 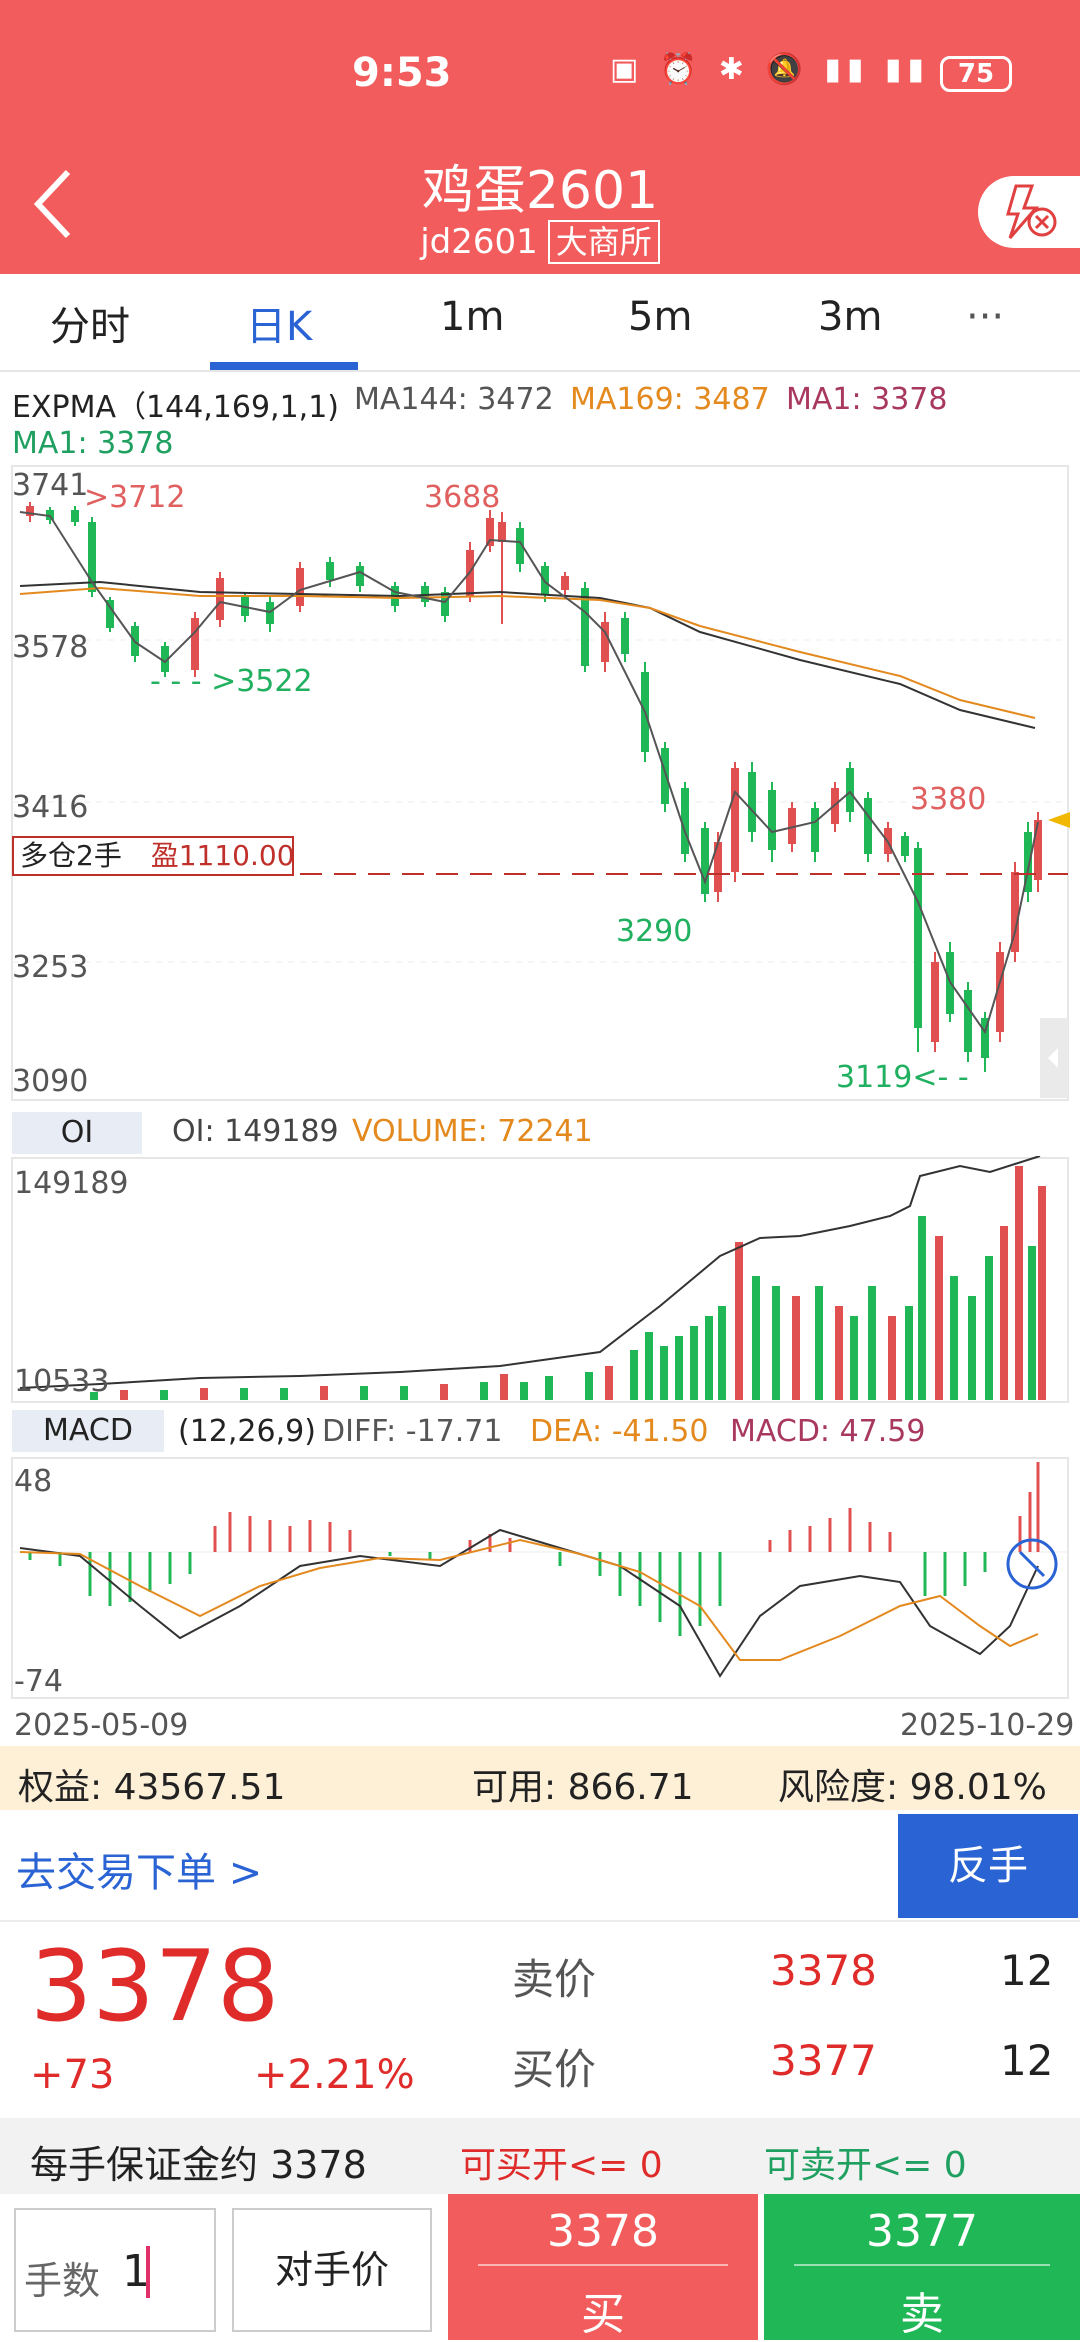 I want to click on tab-timeshare: 分时, so click(x=90, y=327).